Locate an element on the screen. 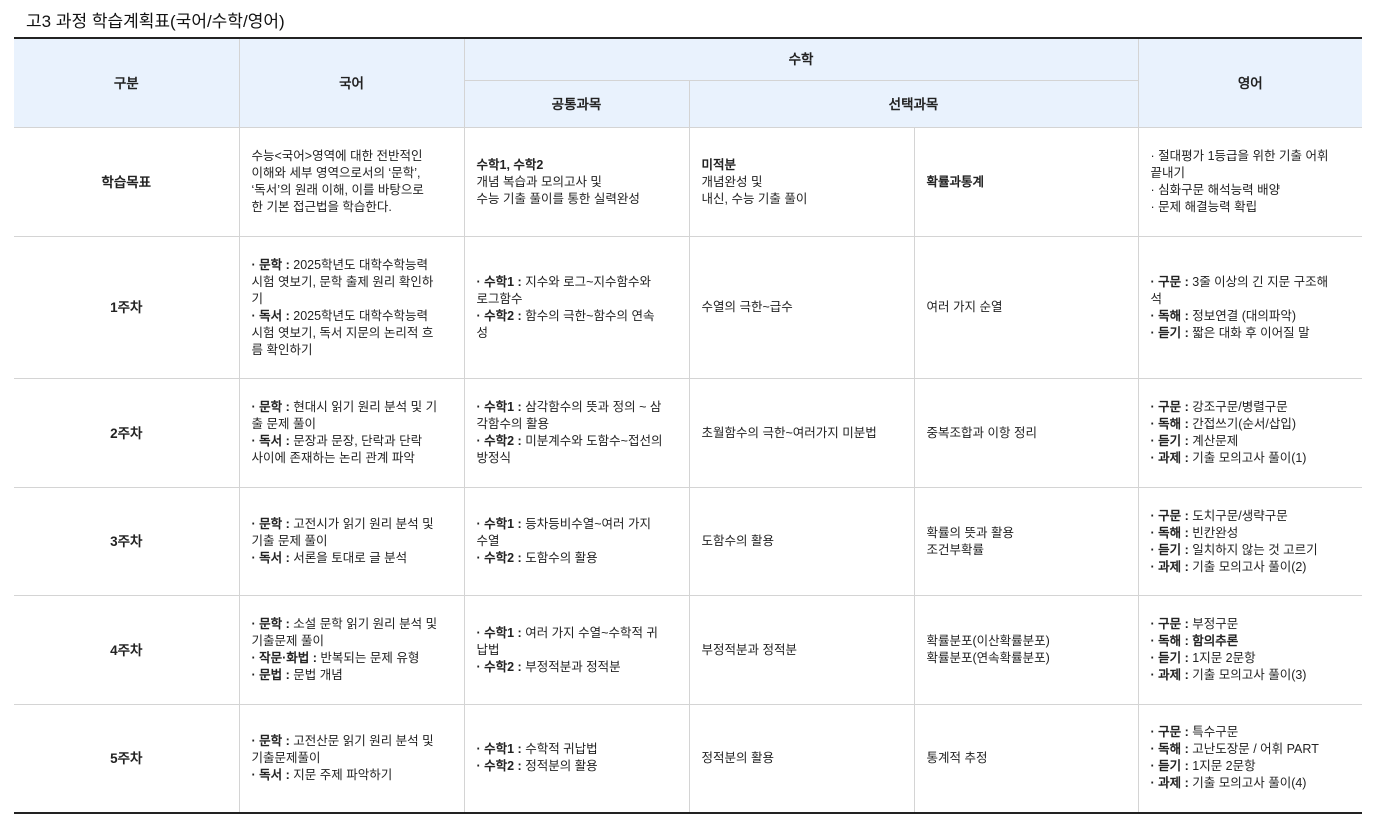 The image size is (1374, 818). line-text: 한 기본 접근법을 학습한다. is located at coordinates (321, 207).